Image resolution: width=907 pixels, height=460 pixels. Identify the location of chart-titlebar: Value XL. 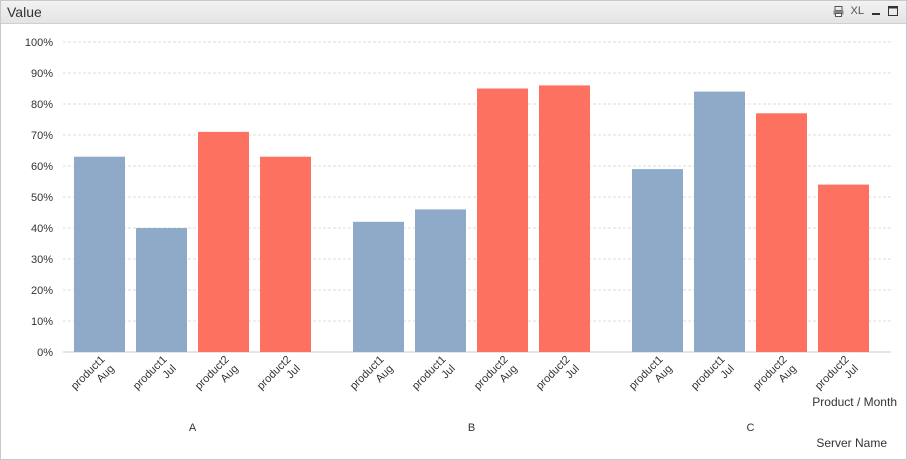
(453, 12).